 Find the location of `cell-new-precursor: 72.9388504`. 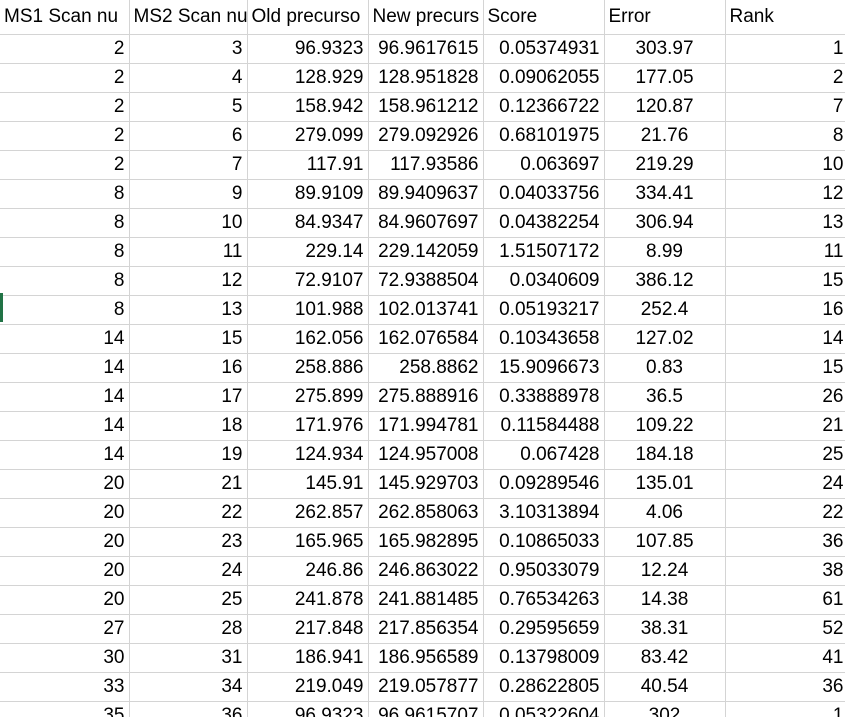

cell-new-precursor: 72.9388504 is located at coordinates (426, 281).